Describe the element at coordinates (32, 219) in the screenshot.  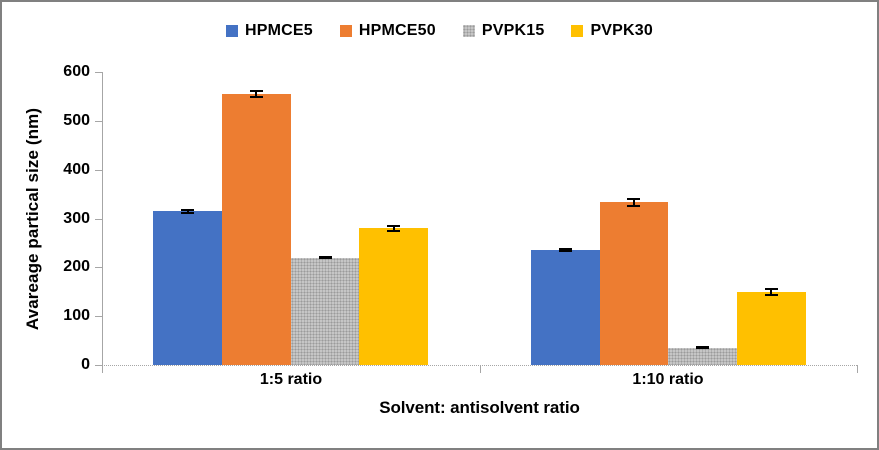
I see `y-axis-title: Avareage partical size (nm)` at that location.